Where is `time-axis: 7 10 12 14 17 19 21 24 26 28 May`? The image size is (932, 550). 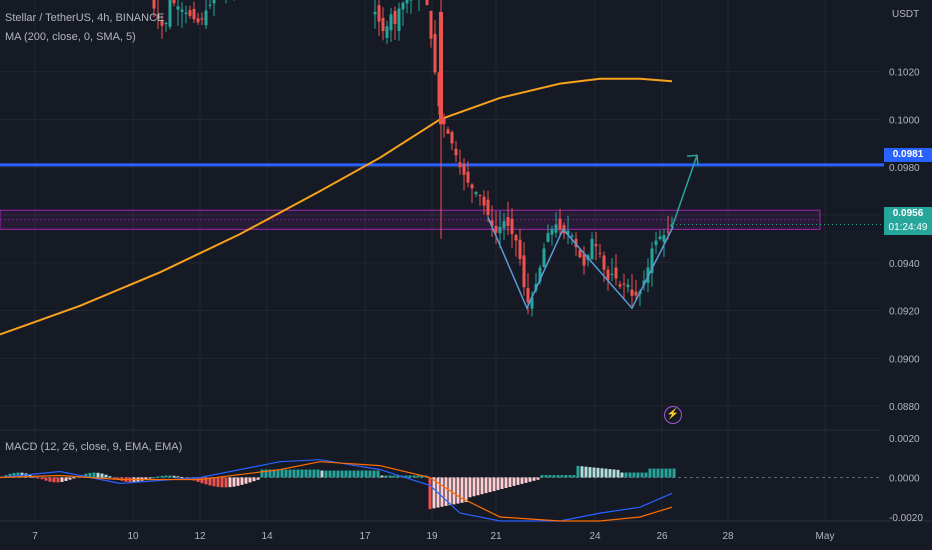
time-axis: 7 10 12 14 17 19 21 24 26 28 May is located at coordinates (433, 536).